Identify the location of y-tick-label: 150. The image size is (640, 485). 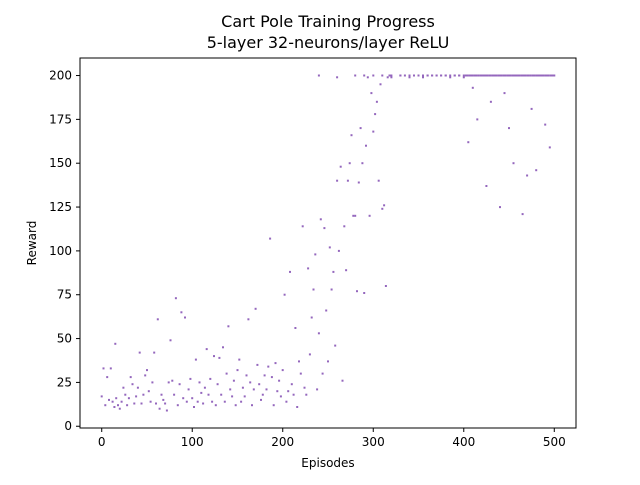
(60, 163).